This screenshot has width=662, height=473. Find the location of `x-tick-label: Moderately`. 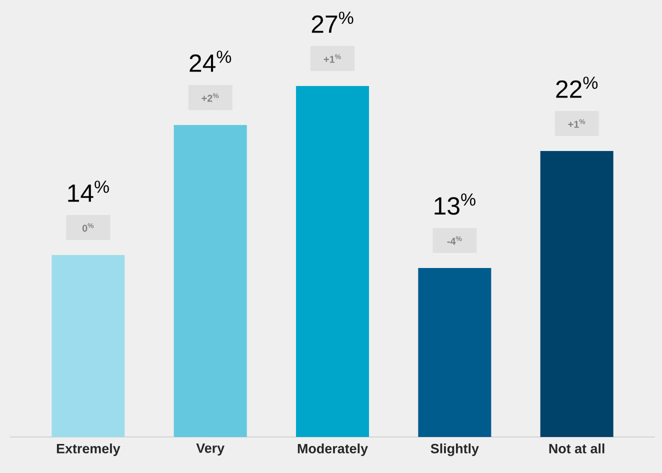

x-tick-label: Moderately is located at coordinates (333, 450).